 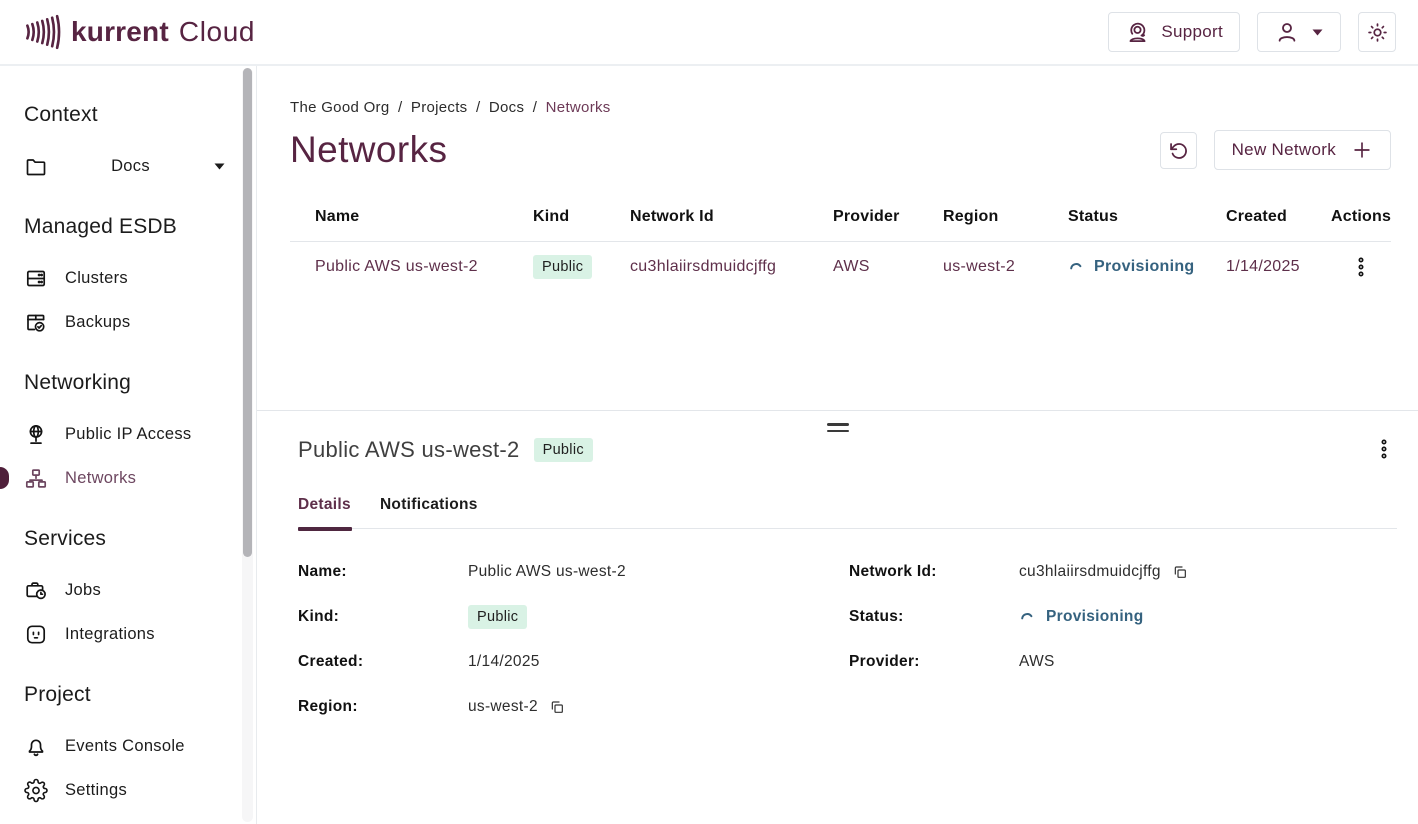 What do you see at coordinates (504, 661) in the screenshot?
I see `field-value: 1/14/2025` at bounding box center [504, 661].